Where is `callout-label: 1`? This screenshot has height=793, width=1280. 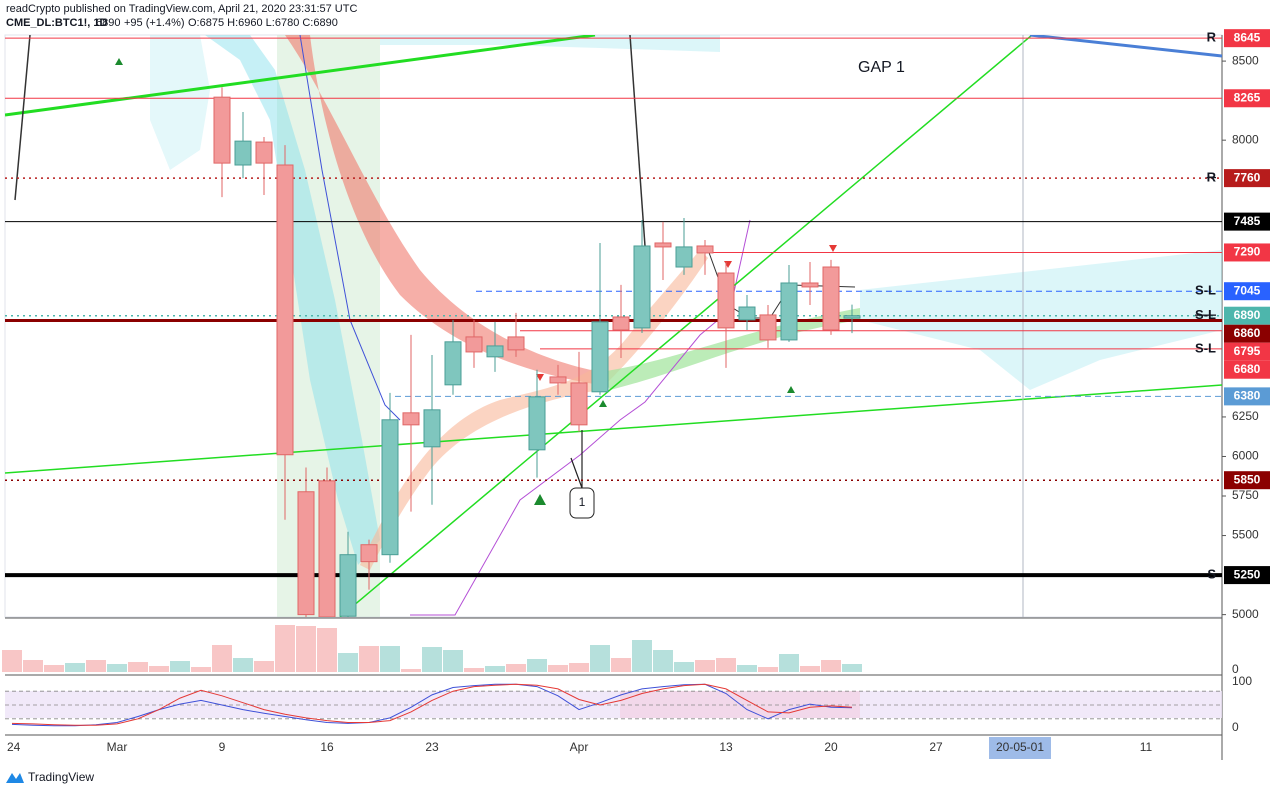 callout-label: 1 is located at coordinates (582, 502).